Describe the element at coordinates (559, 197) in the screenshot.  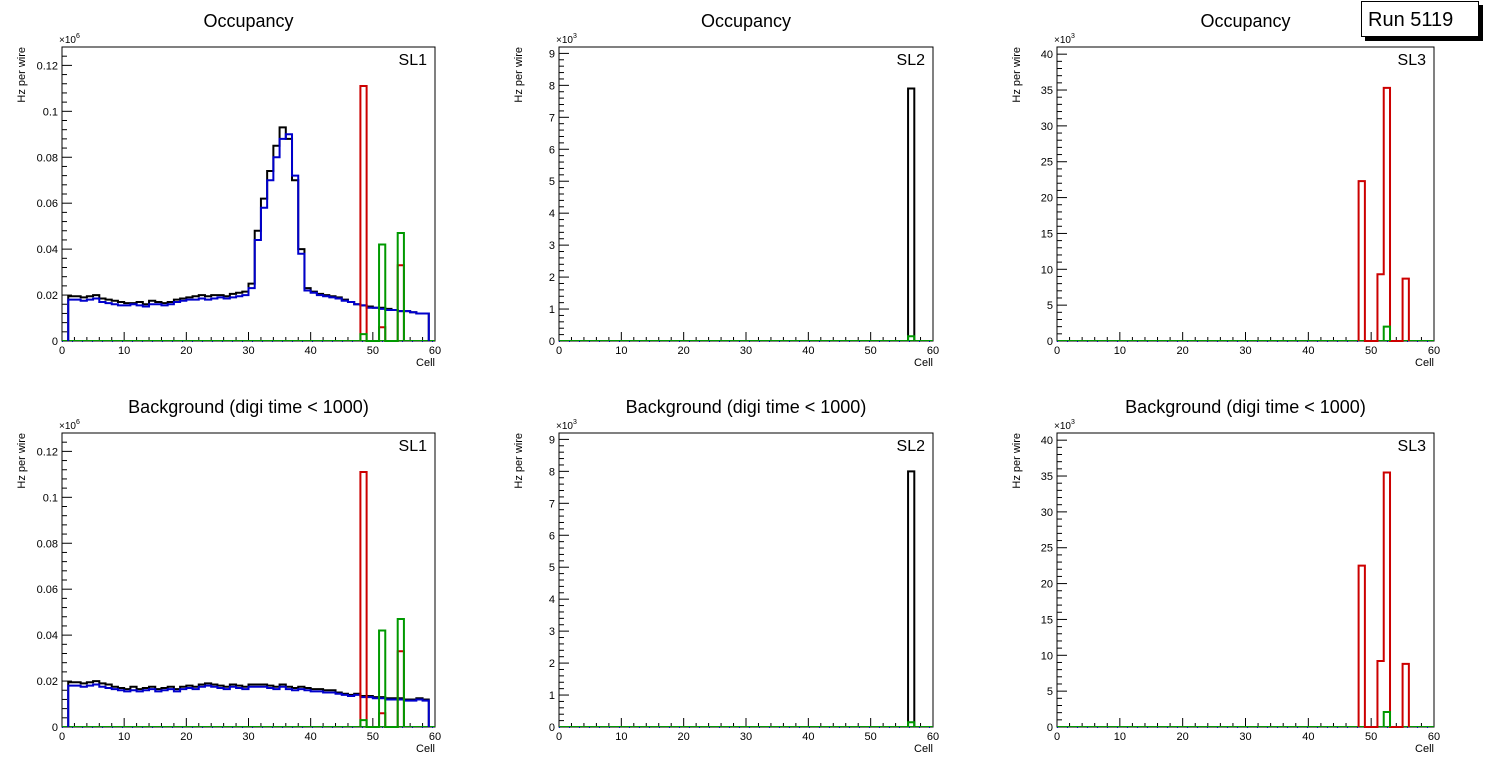
I see `y-axis-ticks: 0 1 2 3 4 5 6 7 8 9` at that location.